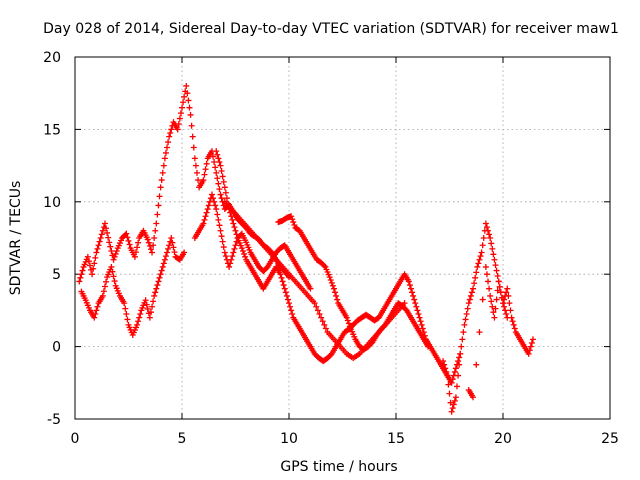 Image resolution: width=640 pixels, height=480 pixels. I want to click on y-tick-label: 5, so click(56, 275).